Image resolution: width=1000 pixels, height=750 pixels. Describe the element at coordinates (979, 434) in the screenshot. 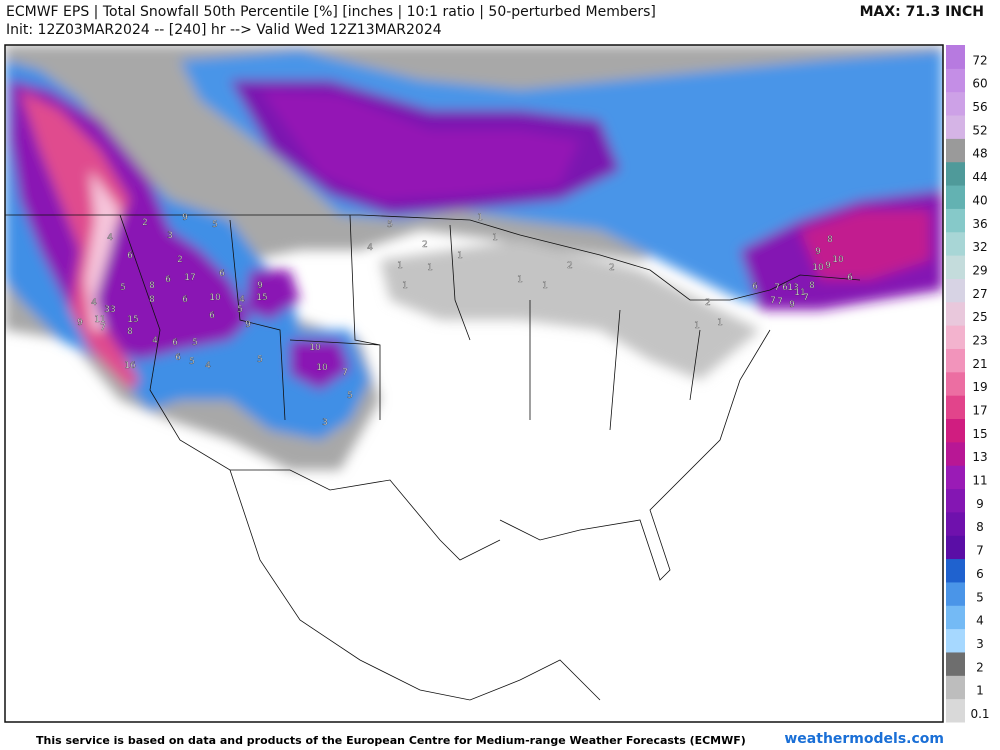

I see `colorbar-label: 15` at that location.